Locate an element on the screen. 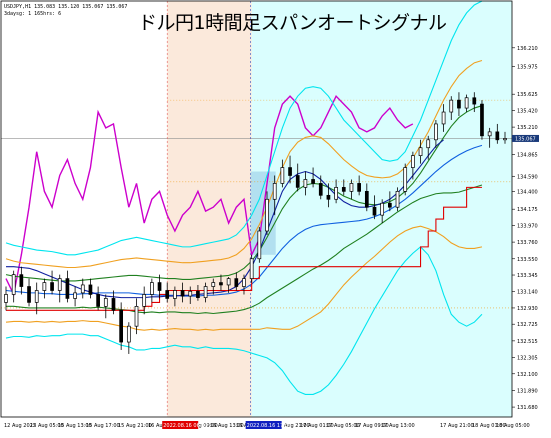 The image size is (551, 438). x-tick-label: 16 Aug 21:00 is located at coordinates (293, 426).